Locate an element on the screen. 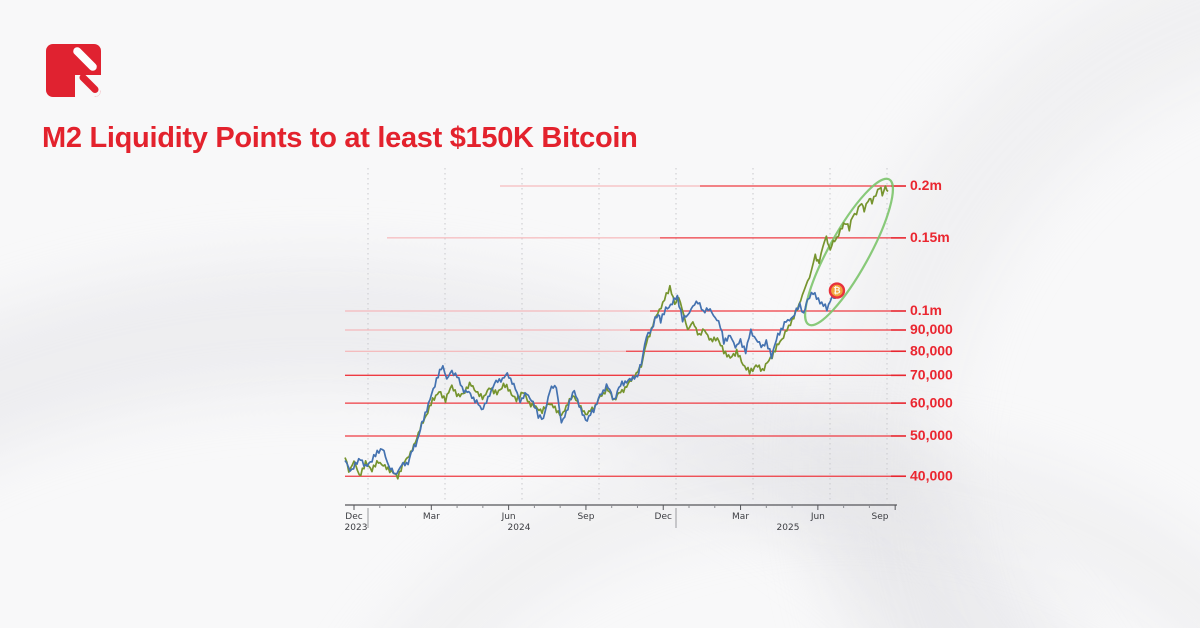  svg-text: 70,000 is located at coordinates (931, 375).